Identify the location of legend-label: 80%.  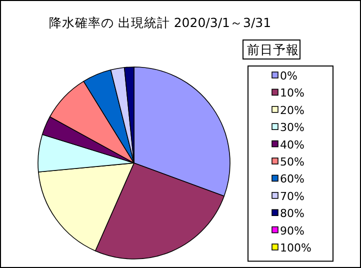
(292, 213).